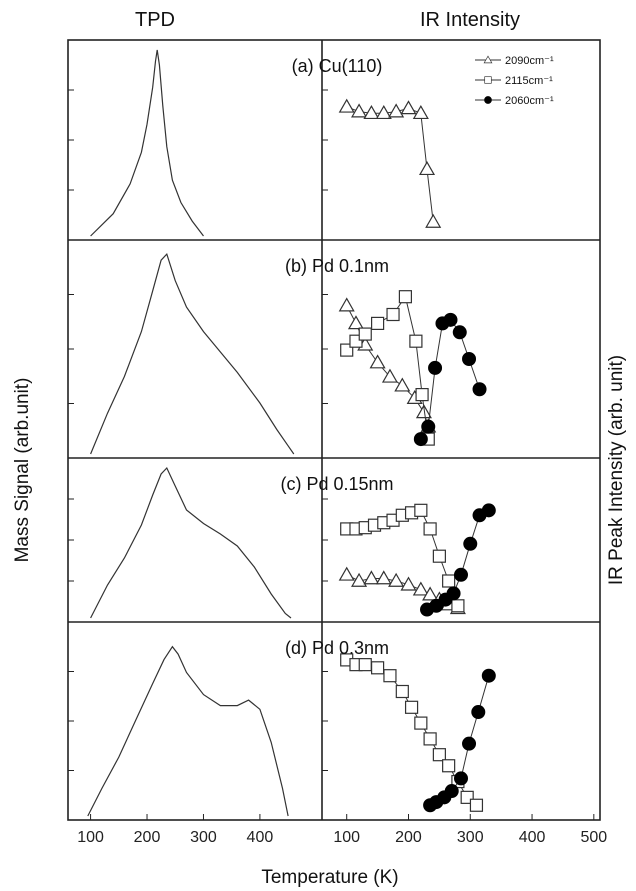 The image size is (636, 891). What do you see at coordinates (260, 837) in the screenshot?
I see `tpd-xtick-label: 400` at bounding box center [260, 837].